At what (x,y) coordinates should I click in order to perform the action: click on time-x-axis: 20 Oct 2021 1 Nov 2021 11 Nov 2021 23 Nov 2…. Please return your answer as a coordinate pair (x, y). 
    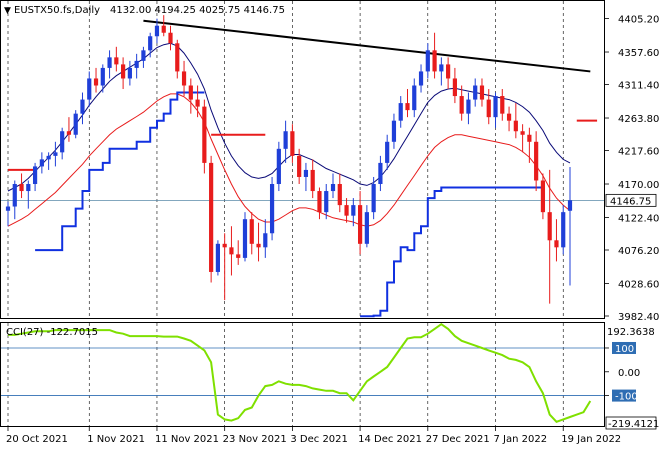
    Looking at the image, I should click on (313, 436).